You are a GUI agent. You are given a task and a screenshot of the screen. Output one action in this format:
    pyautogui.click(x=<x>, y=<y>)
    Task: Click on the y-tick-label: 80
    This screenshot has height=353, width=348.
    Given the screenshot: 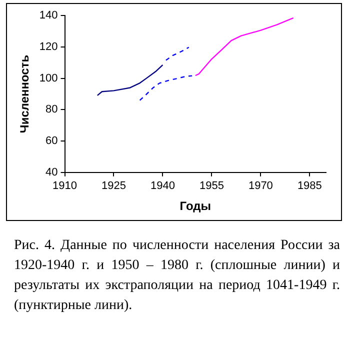 What is the action you would take?
    pyautogui.click(x=52, y=110)
    